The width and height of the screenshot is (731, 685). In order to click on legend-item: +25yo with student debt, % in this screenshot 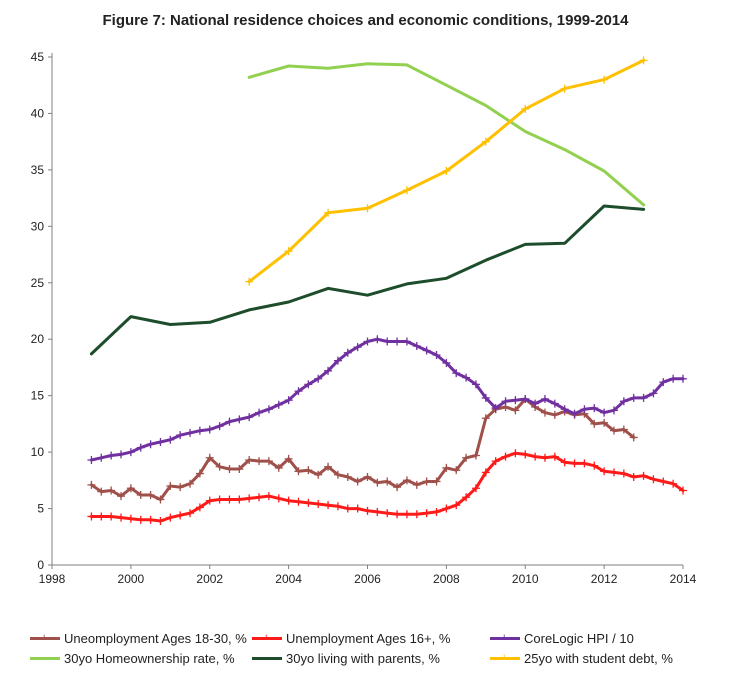, I will do `click(600, 658)`.